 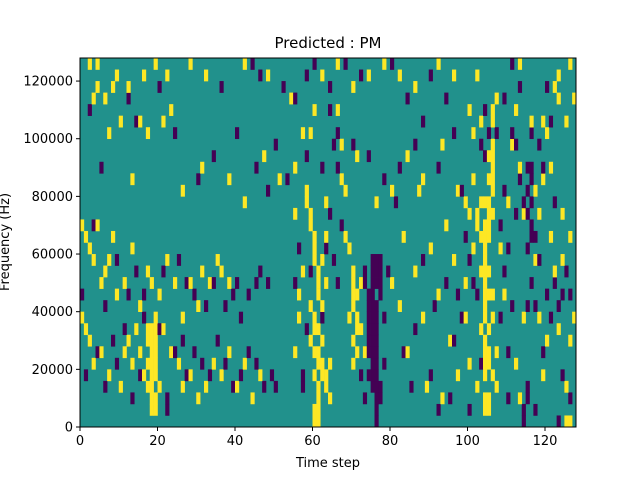 What do you see at coordinates (327, 463) in the screenshot?
I see `x-axis-label: Time step` at bounding box center [327, 463].